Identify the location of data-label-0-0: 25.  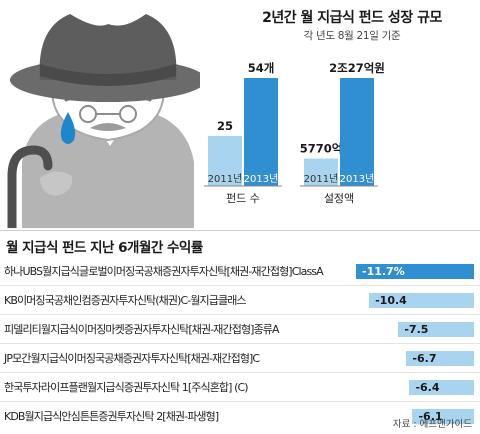
(225, 126).